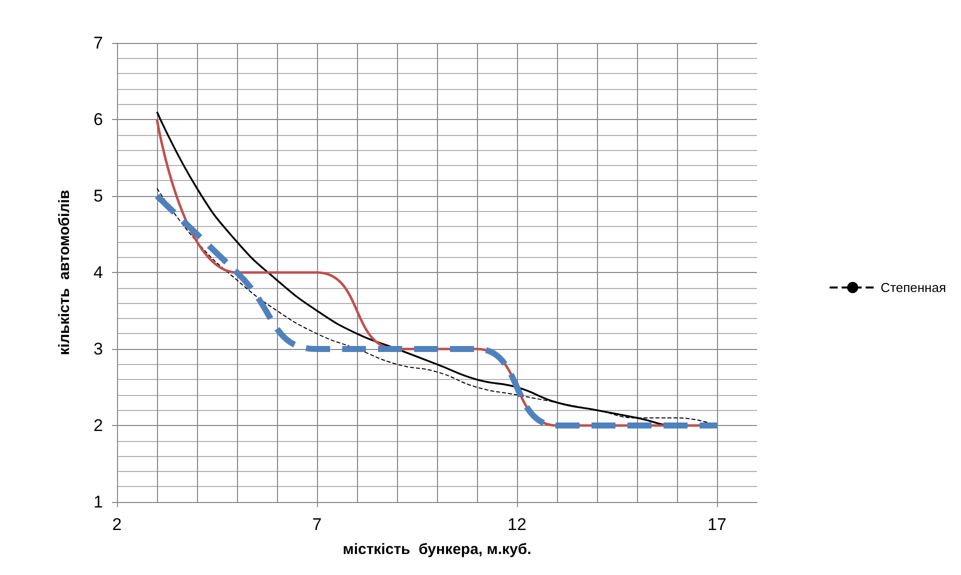  I want to click on y-tick-label: 7, so click(98, 43).